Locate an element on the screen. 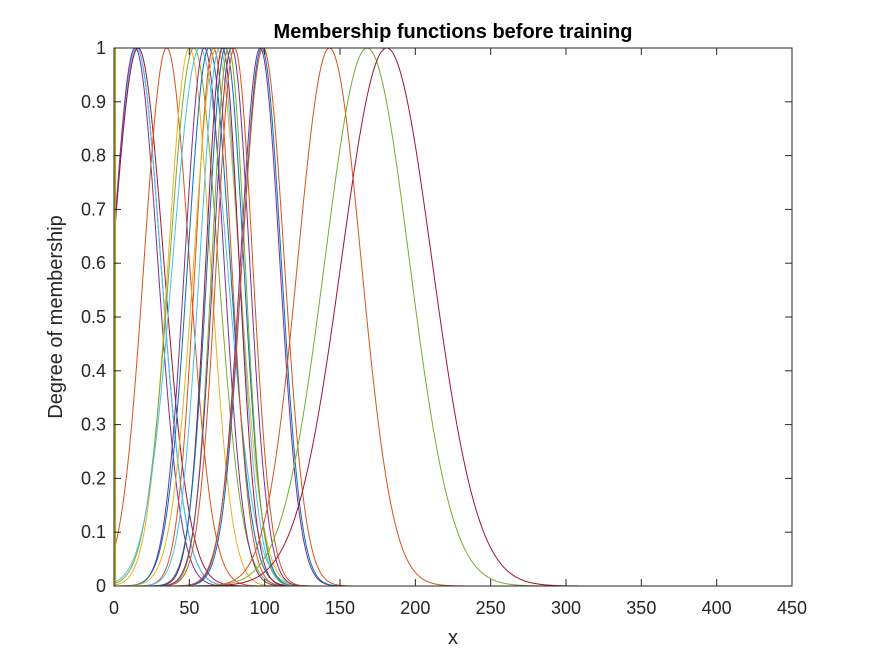 The width and height of the screenshot is (875, 656). y-axis-label: Degree of membership is located at coordinates (56, 316).